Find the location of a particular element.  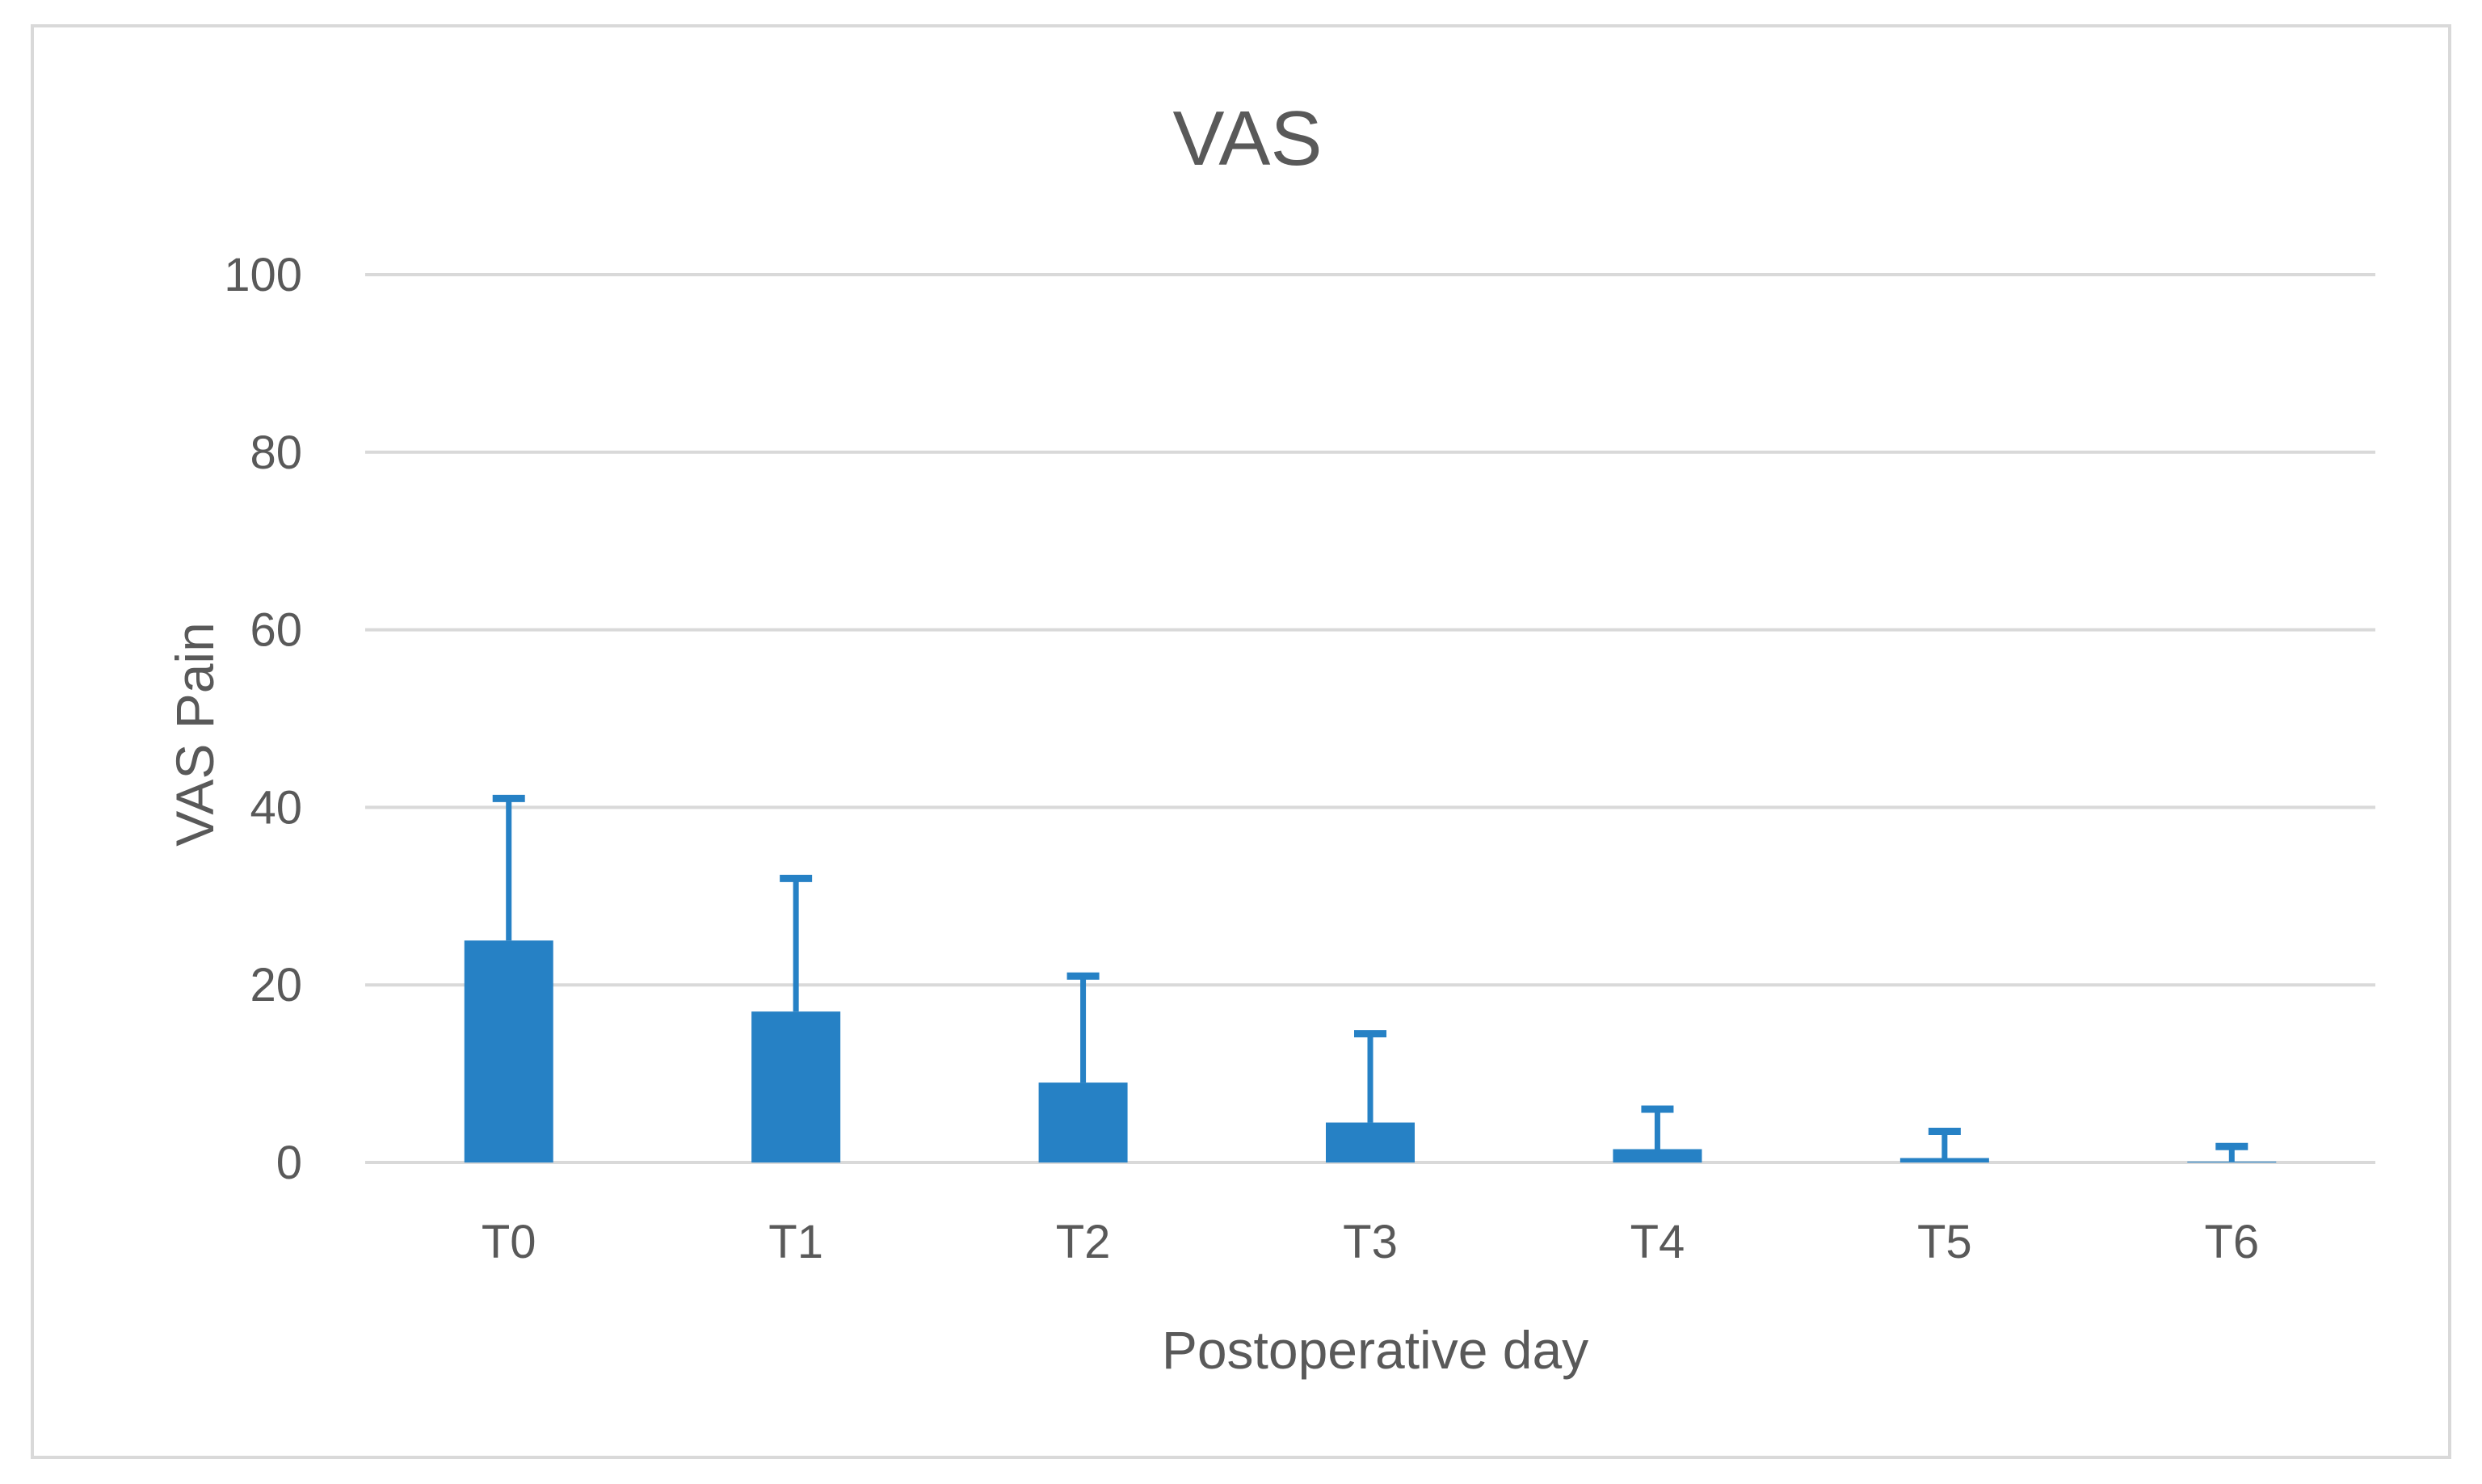

error-bar-T4 is located at coordinates (1657, 1127).